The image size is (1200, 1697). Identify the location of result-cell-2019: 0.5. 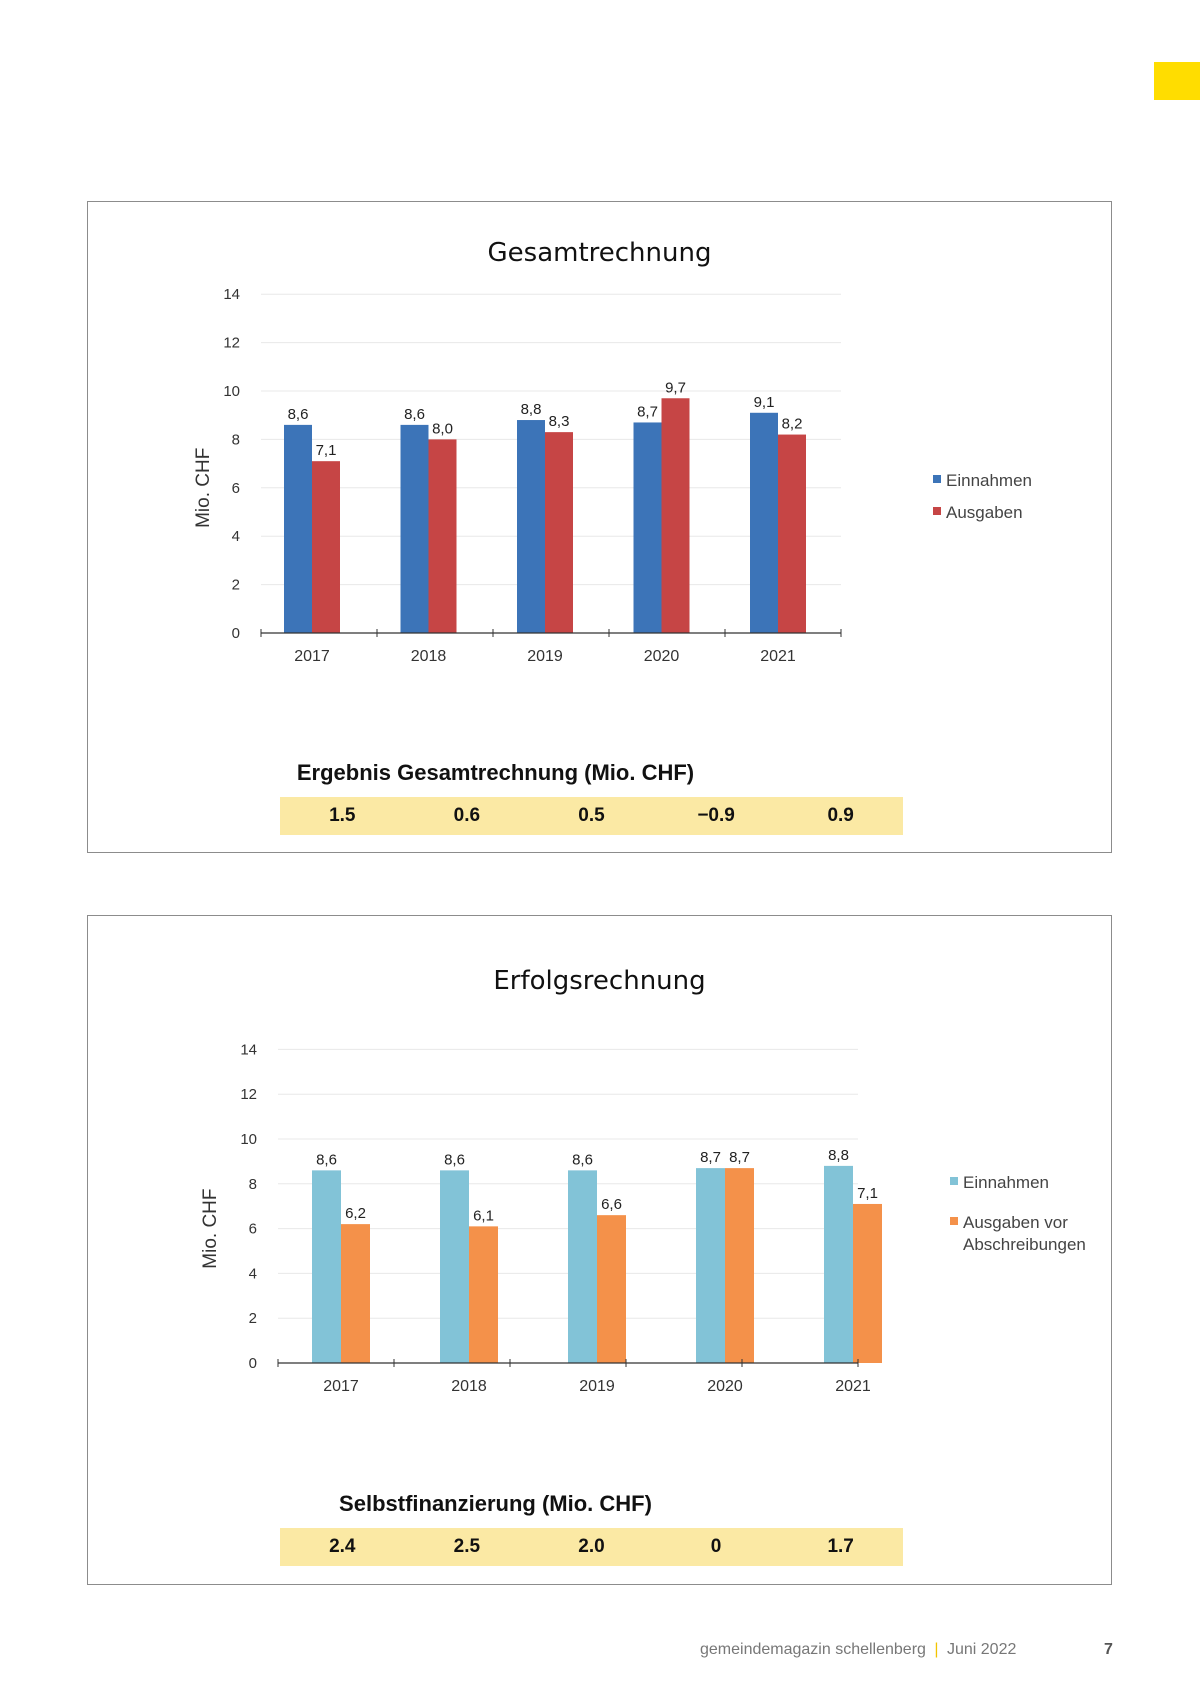
(591, 815).